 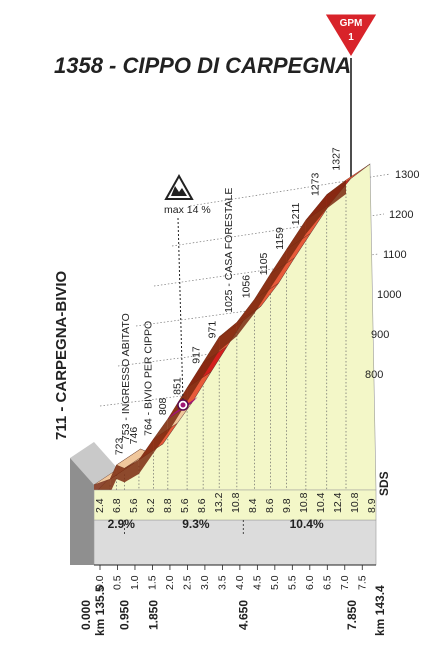 I want to click on km-tick-label: 5.5, so click(x=292, y=582).